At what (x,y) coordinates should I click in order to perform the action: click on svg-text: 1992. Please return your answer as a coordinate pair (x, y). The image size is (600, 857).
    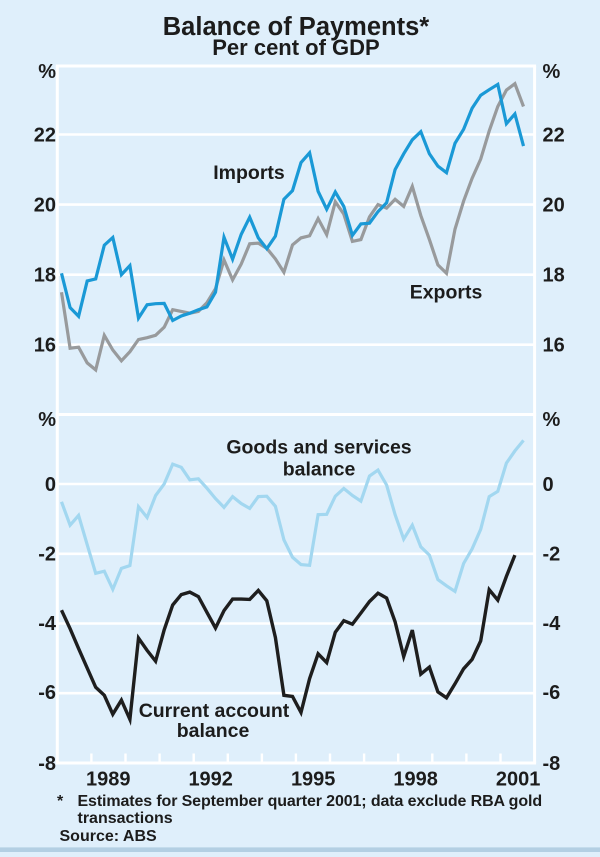
    Looking at the image, I should click on (210, 780).